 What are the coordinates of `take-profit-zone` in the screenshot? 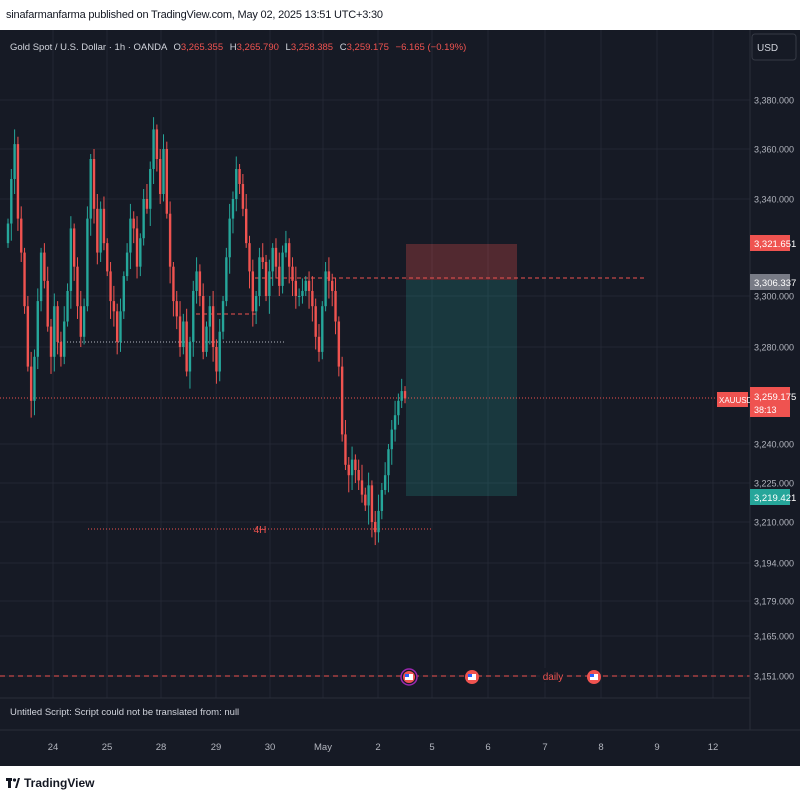 It's located at (461, 388).